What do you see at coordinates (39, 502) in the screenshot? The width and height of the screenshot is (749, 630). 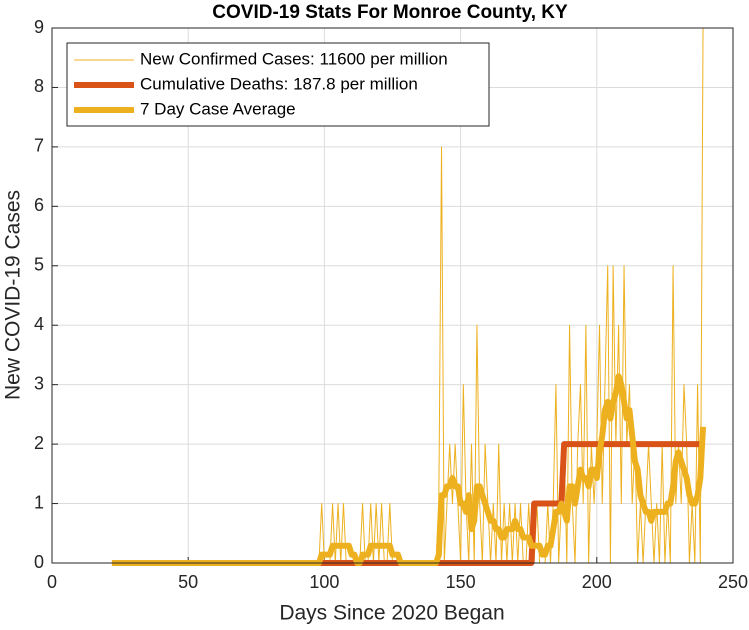 I see `y-tick-label: 1` at bounding box center [39, 502].